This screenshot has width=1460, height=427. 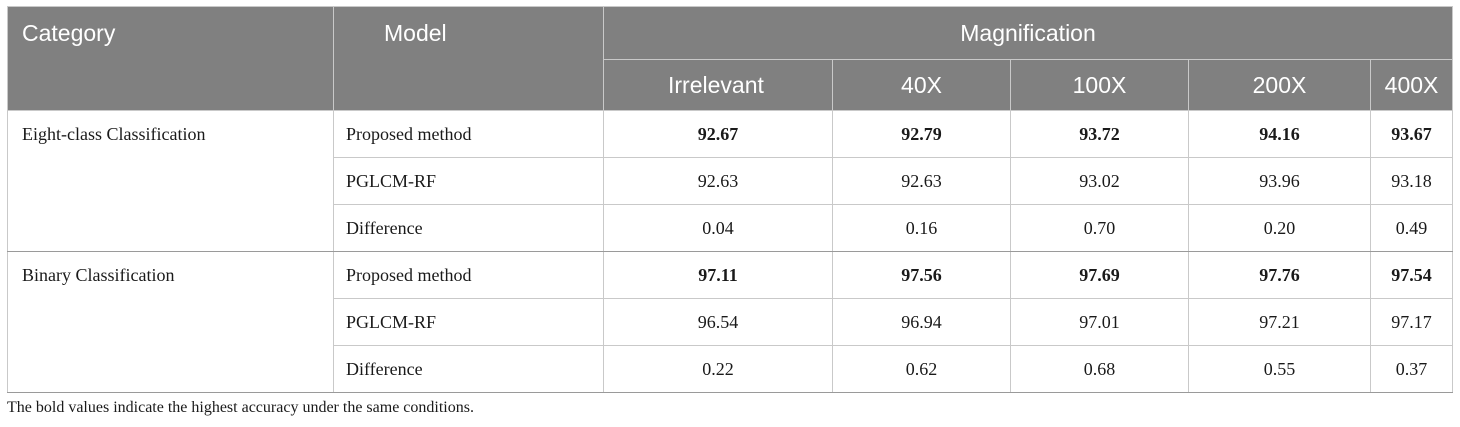 I want to click on header-100x: 100X, so click(x=1099, y=85).